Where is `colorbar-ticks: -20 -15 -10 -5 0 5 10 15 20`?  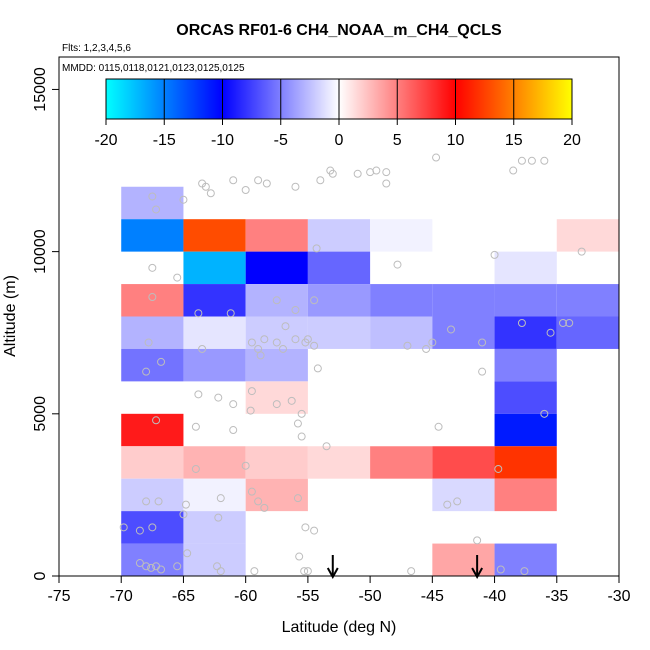
colorbar-ticks: -20 -15 -10 -5 0 5 10 15 20 is located at coordinates (337, 114).